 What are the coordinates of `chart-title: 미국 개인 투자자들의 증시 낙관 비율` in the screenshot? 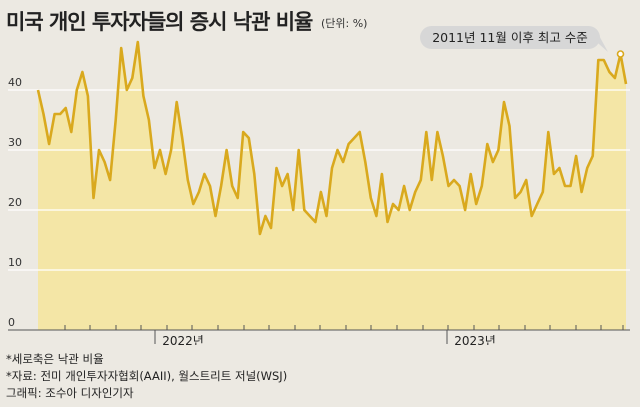 It's located at (159, 22).